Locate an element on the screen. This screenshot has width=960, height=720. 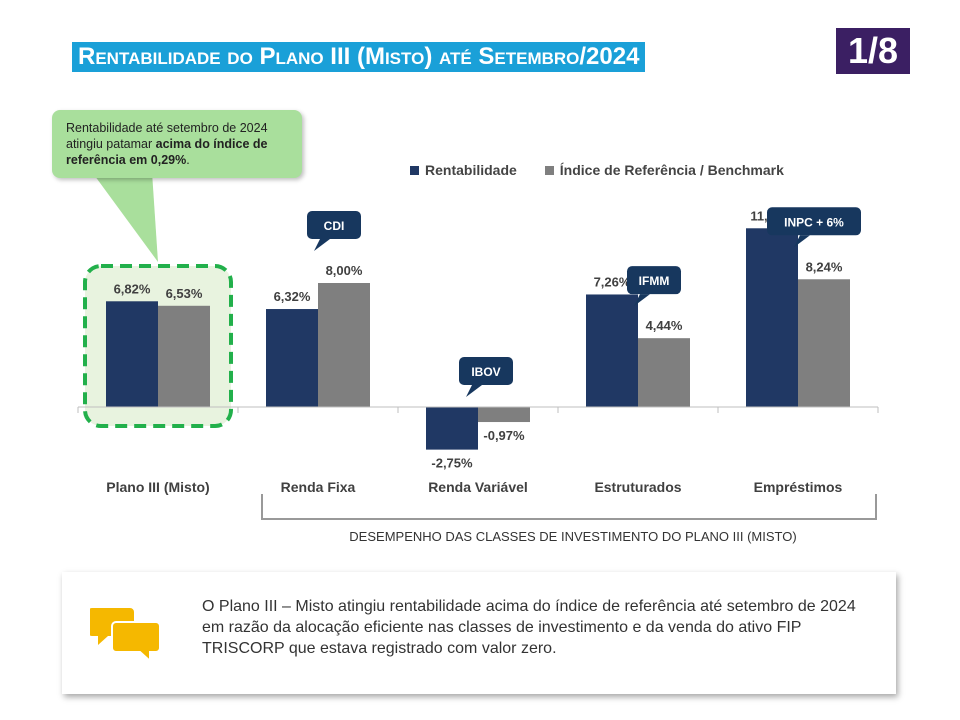
benchmark-tag-label: IBOV is located at coordinates (485, 372).